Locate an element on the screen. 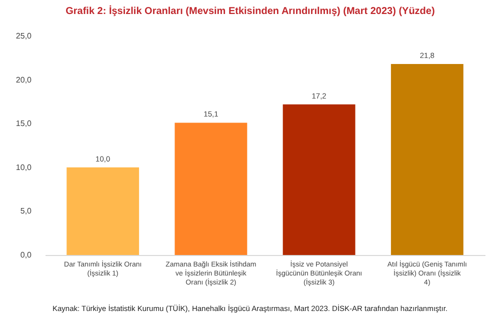 This screenshot has height=321, width=500. y-tick-label: 20,0 is located at coordinates (24, 79).